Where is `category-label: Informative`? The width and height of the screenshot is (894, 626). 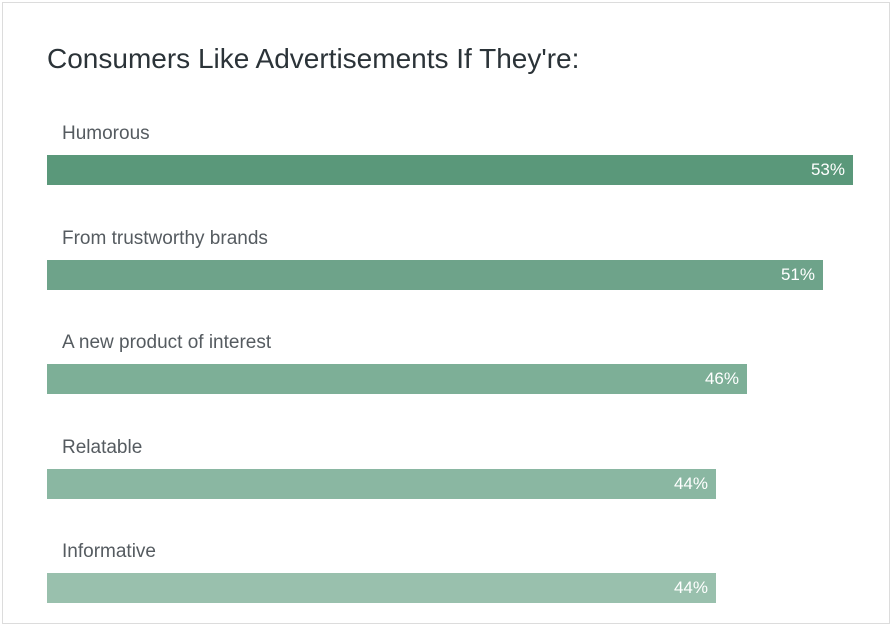
category-label: Informative is located at coordinates (109, 551).